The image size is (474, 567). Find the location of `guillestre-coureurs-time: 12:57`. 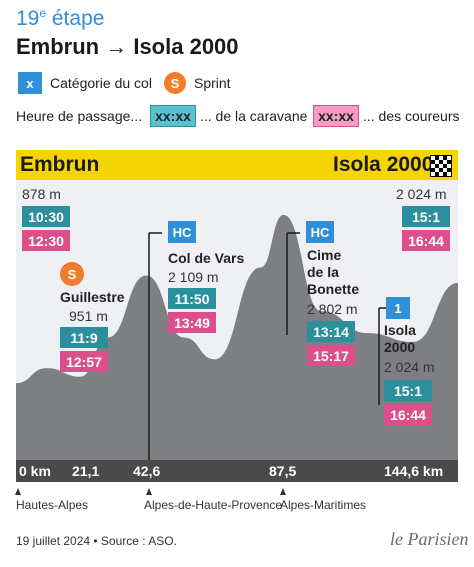

guillestre-coureurs-time: 12:57 is located at coordinates (84, 361).